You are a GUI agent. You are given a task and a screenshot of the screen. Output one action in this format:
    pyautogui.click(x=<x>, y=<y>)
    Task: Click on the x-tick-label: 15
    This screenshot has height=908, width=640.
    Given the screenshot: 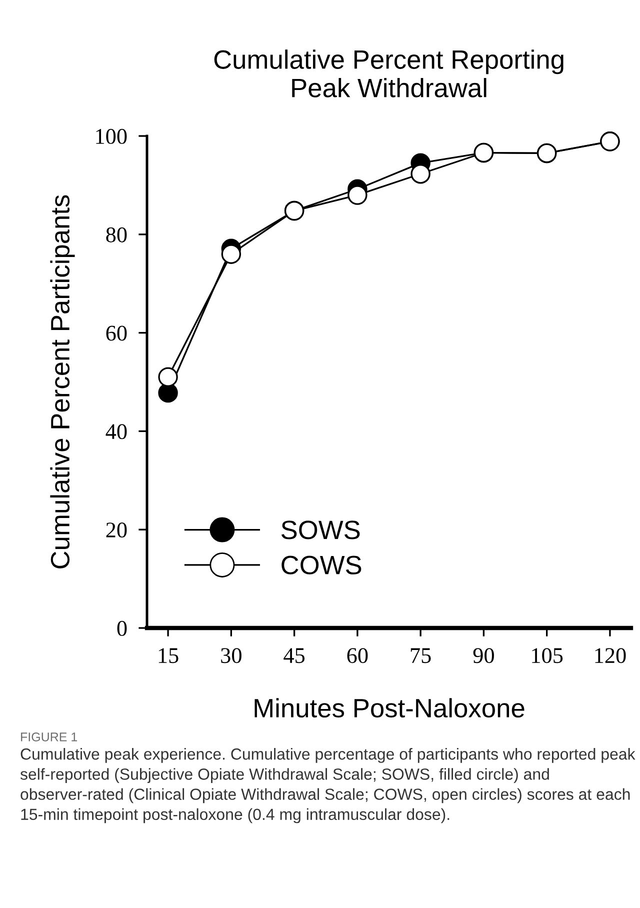 What is the action you would take?
    pyautogui.click(x=168, y=656)
    